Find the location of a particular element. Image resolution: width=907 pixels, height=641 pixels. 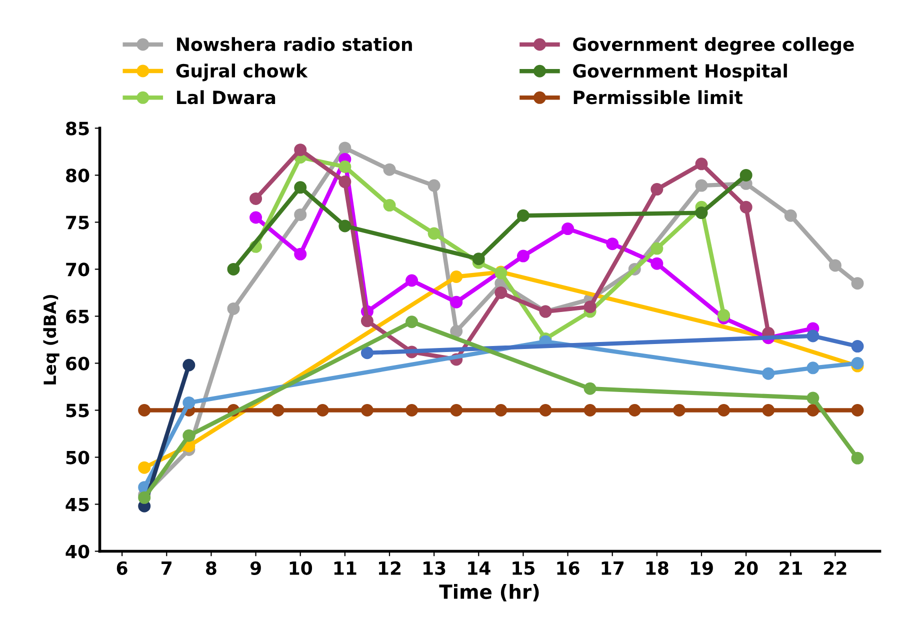

y-tick-label: 60 is located at coordinates (78, 363).